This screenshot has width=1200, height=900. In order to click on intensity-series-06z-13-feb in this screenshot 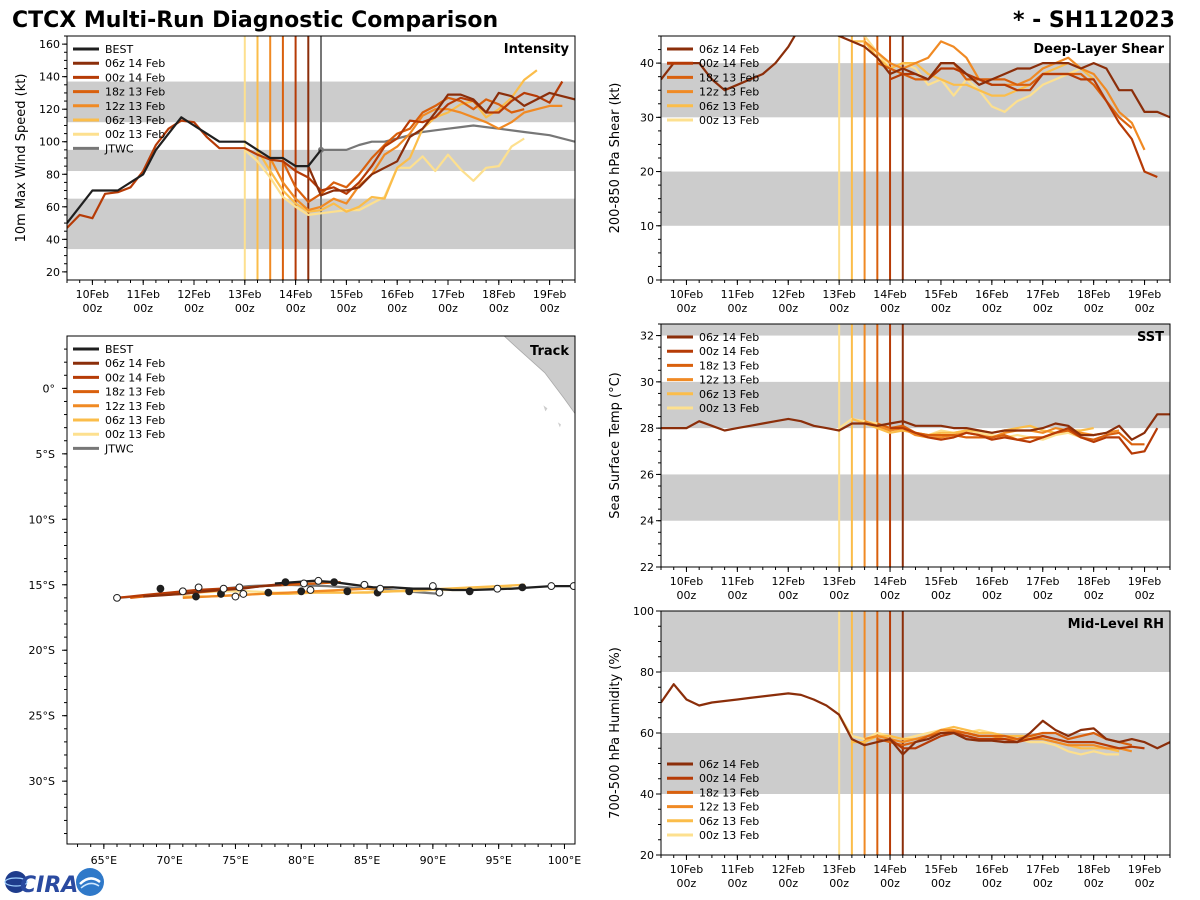, I will do `click(397, 141)`.